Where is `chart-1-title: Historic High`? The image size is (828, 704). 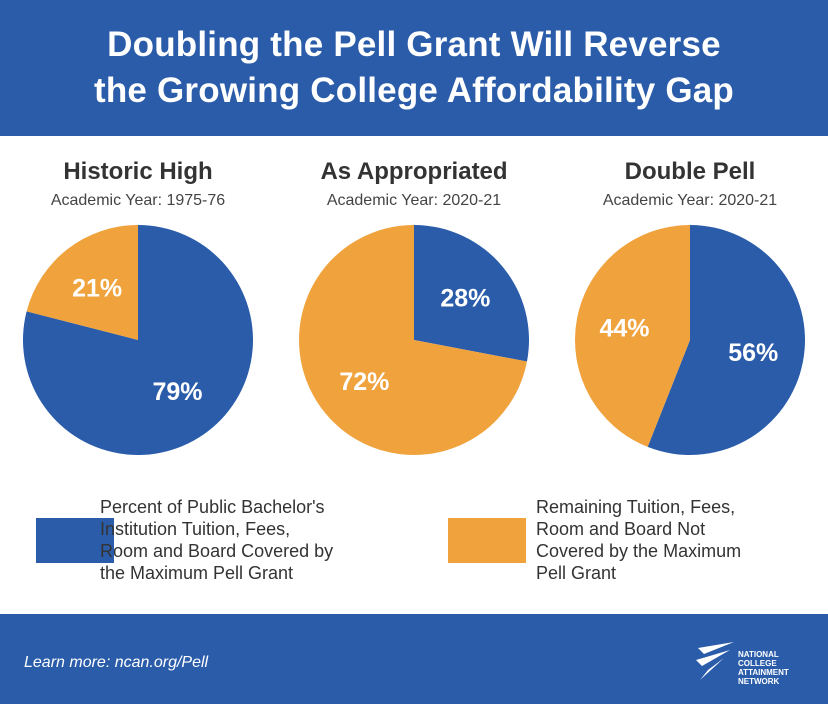 chart-1-title: Historic High is located at coordinates (138, 171).